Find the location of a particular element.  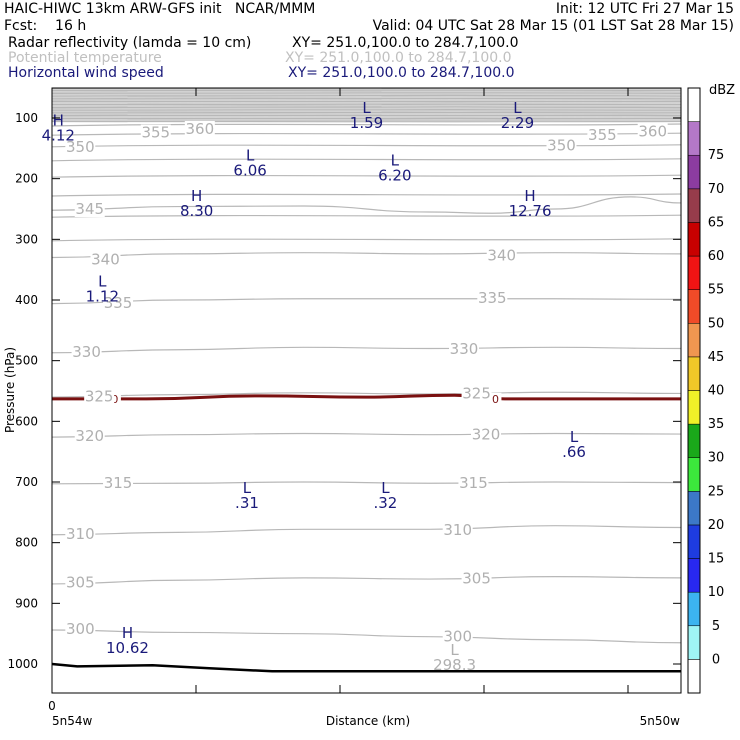

theta-contour-label: 330 is located at coordinates (464, 349).